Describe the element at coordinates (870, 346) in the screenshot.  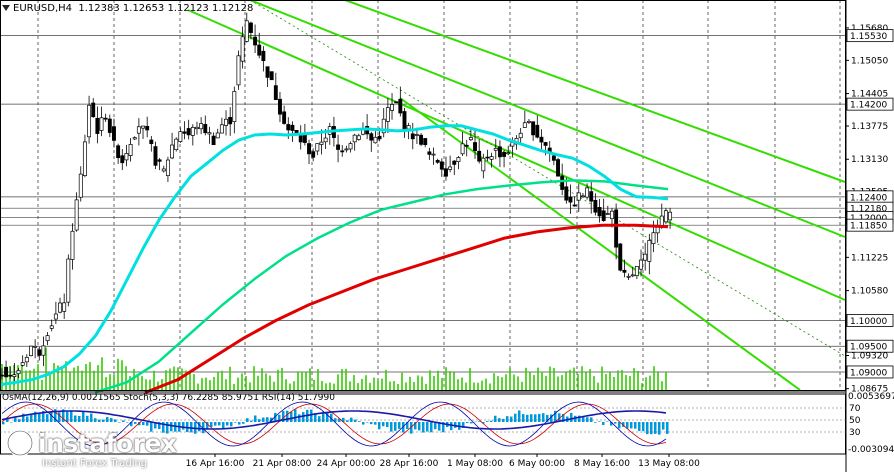
I see `level-badge` at that location.